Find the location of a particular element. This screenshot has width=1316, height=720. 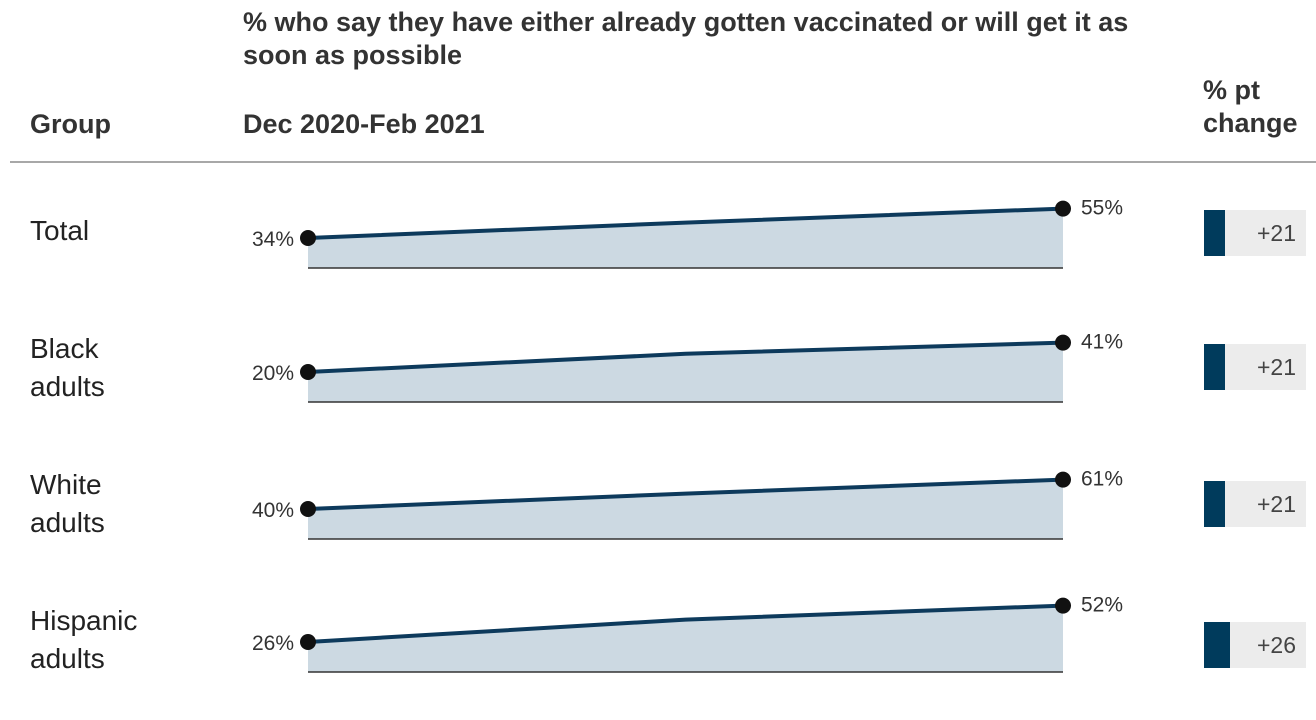

start-value-label: 34% is located at coordinates (273, 239).